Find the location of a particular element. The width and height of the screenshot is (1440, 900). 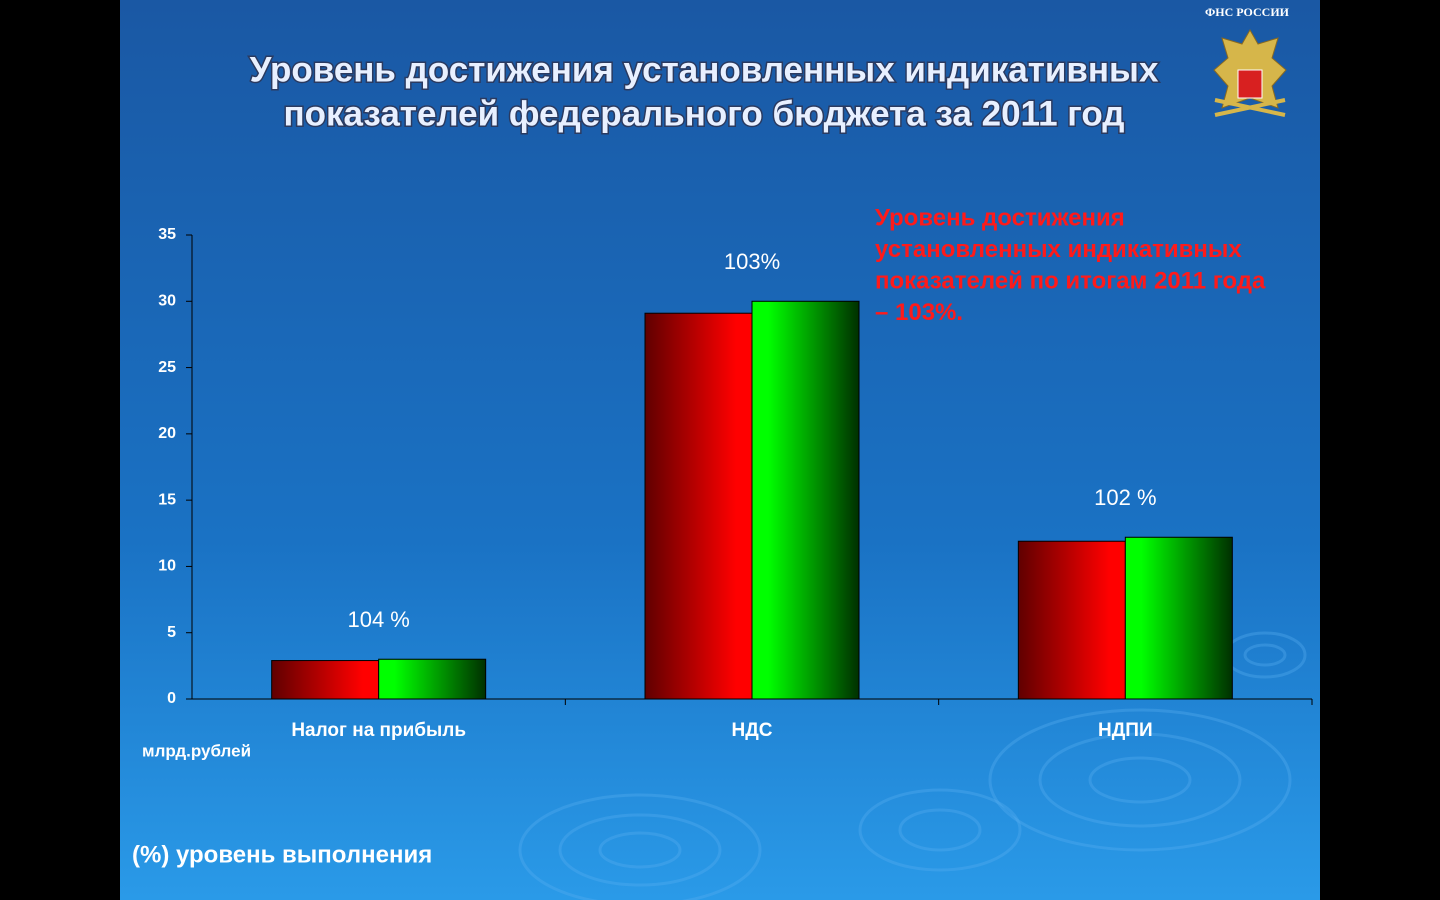

annotation: показателей по итогам 2011 года is located at coordinates (1070, 280).